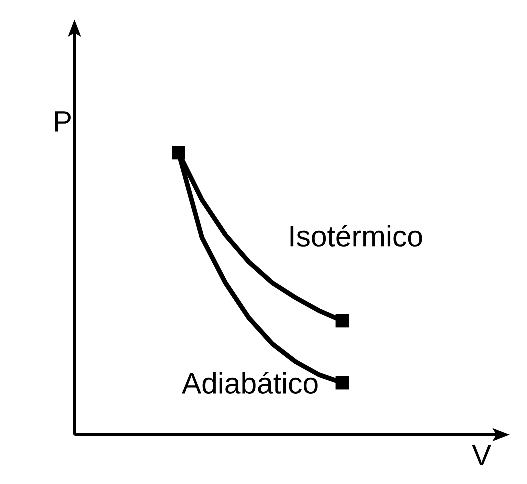 The width and height of the screenshot is (527, 484). Describe the element at coordinates (356, 235) in the screenshot. I see `series-label: Isotérmico` at that location.